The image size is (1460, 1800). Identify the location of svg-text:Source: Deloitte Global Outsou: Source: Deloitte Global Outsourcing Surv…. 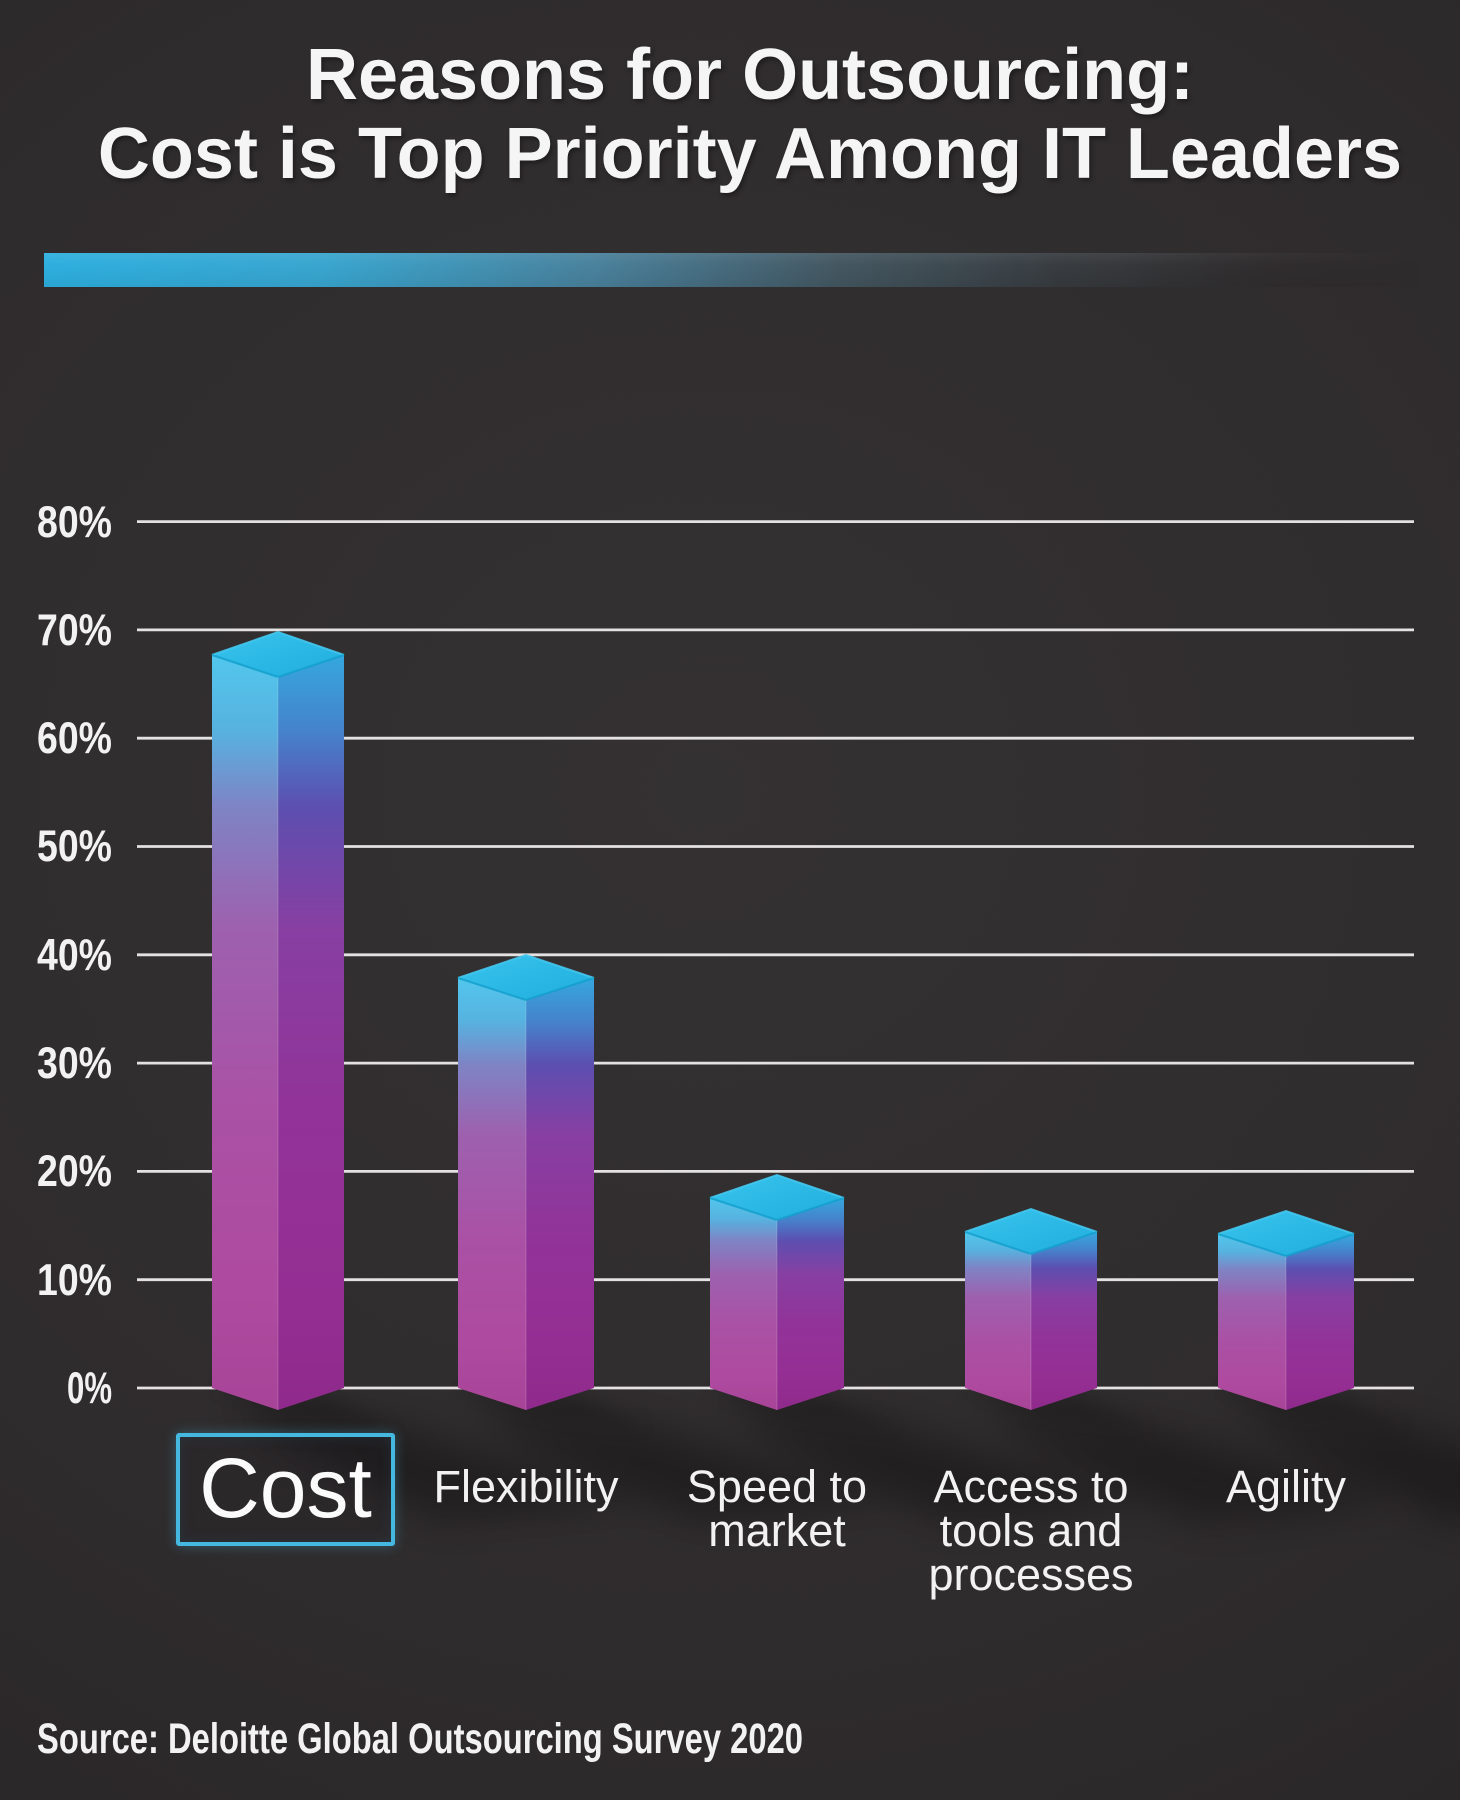
(420, 1739).